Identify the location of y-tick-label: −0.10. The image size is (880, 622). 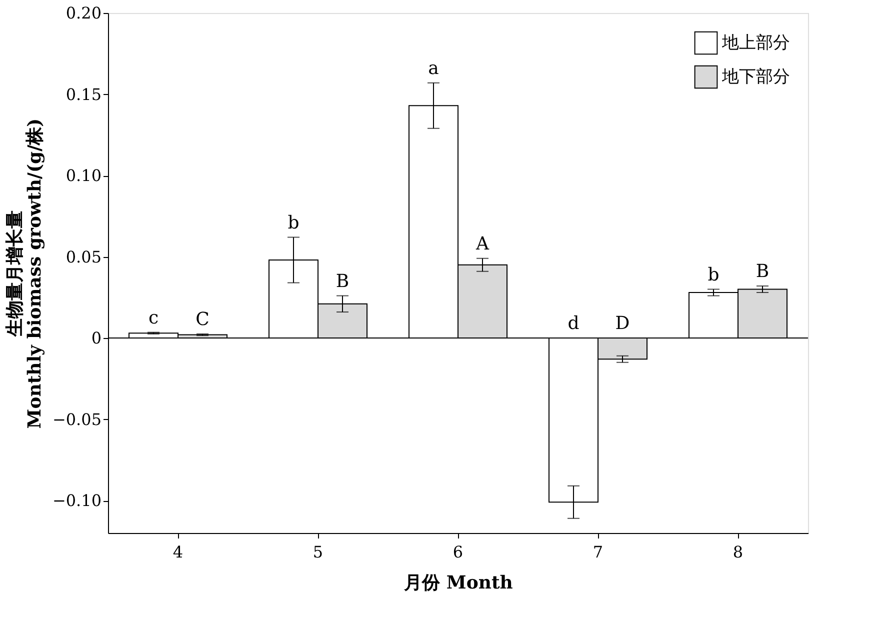
(77, 500).